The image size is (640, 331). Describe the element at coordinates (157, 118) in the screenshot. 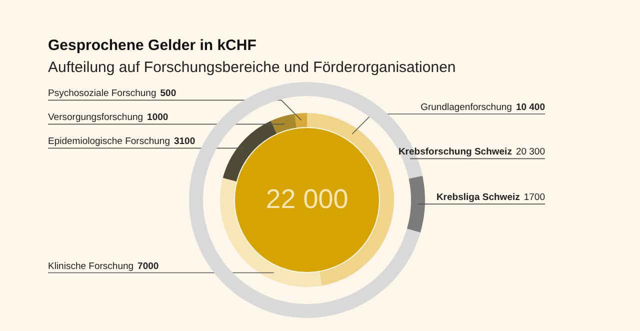

I see `data-label: 1000` at that location.